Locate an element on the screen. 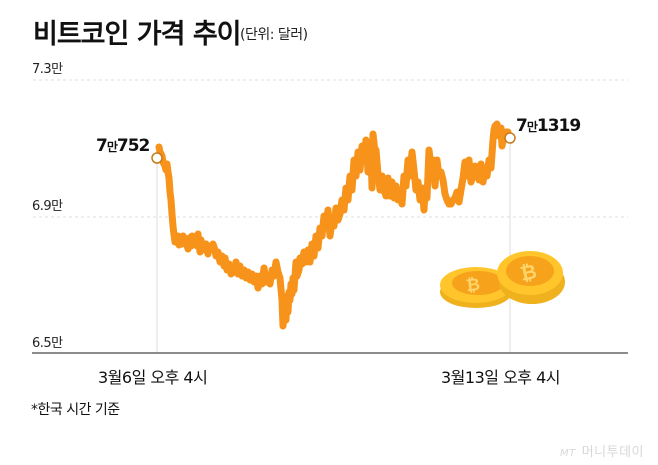 The image size is (658, 465). start-value-callout: 7만752 is located at coordinates (123, 146).